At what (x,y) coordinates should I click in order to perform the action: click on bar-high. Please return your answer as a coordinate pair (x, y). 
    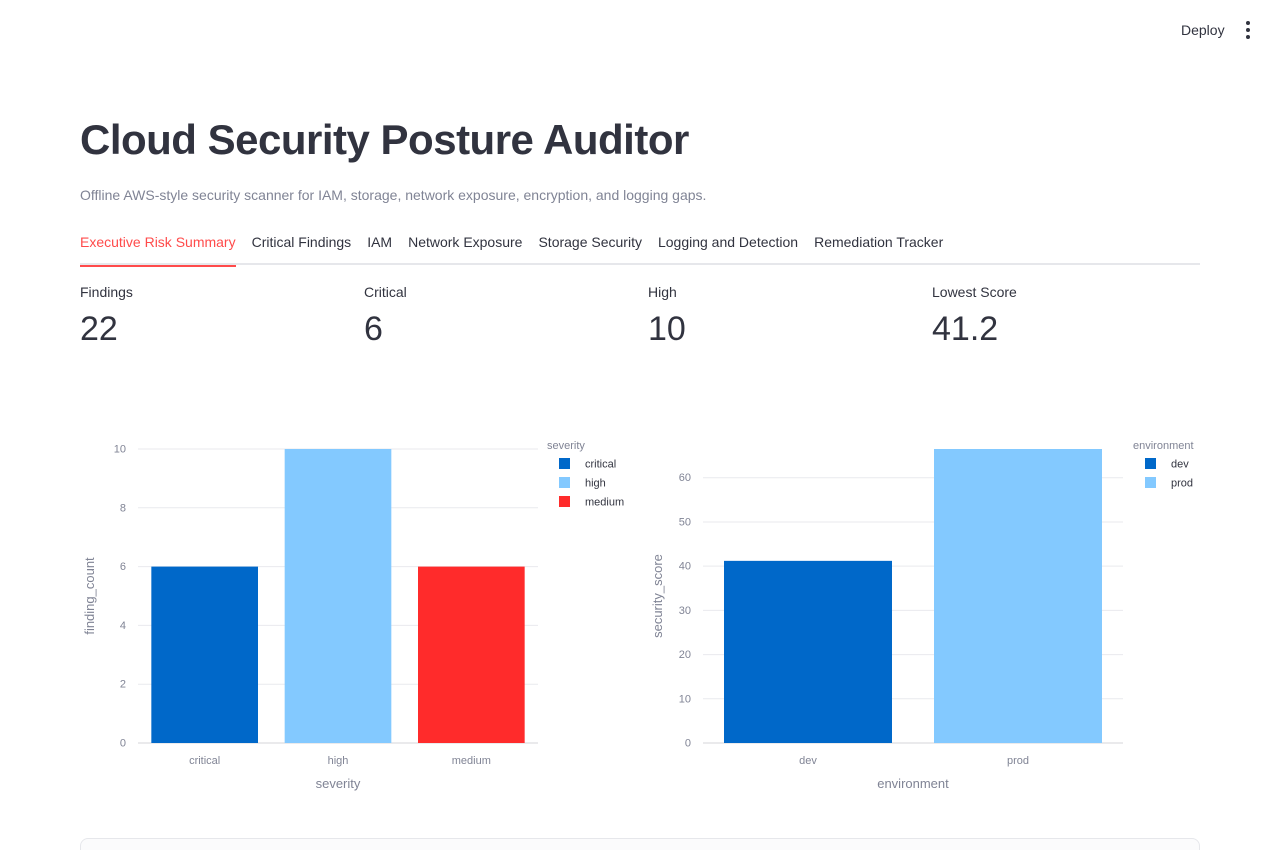
    Looking at the image, I should click on (338, 596).